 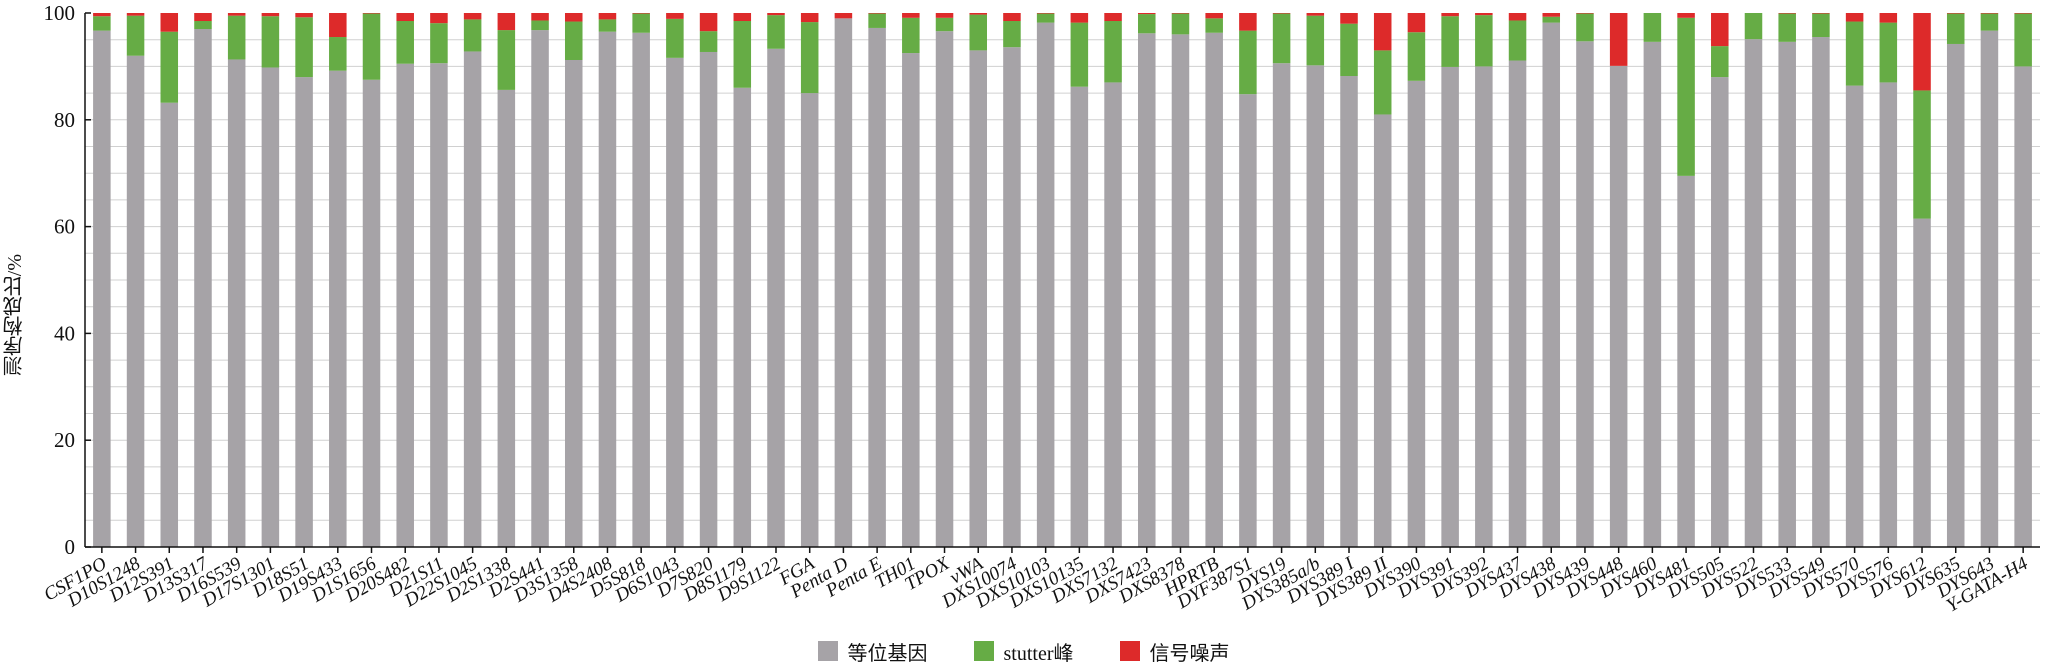 I want to click on legend-swatch-noise, so click(x=1129, y=651).